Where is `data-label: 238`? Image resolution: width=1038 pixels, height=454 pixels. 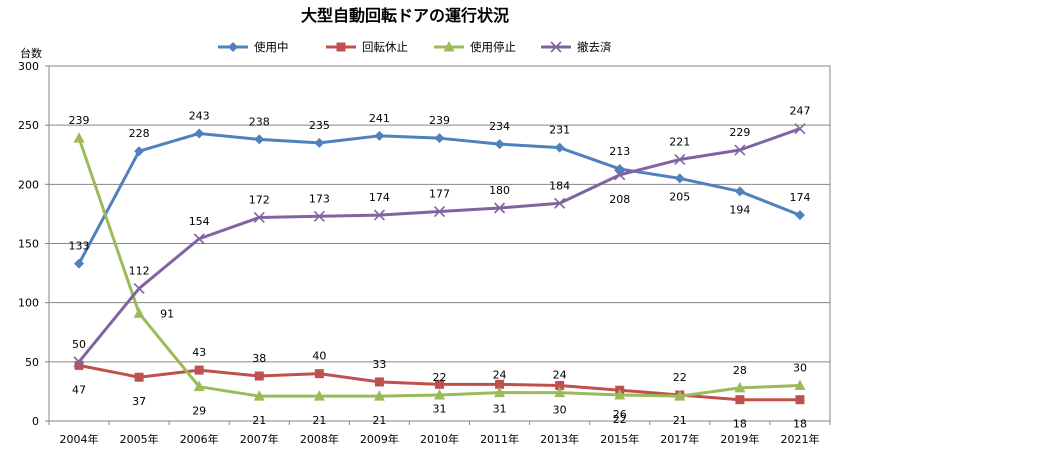
data-label: 238 is located at coordinates (259, 121).